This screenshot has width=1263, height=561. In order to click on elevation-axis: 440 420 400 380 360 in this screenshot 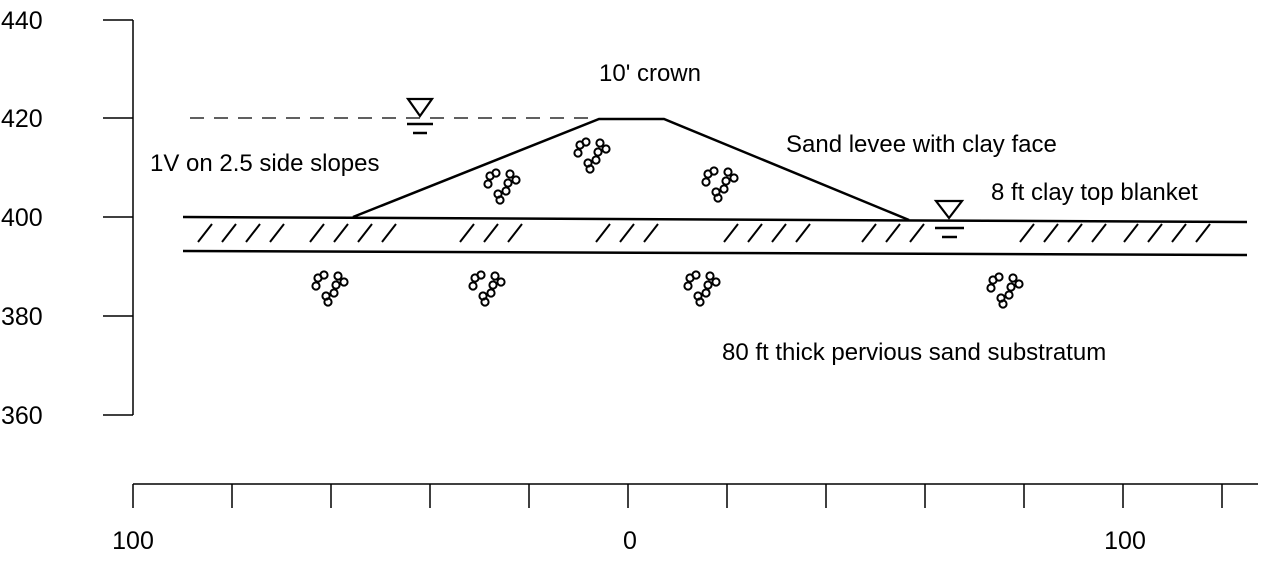, I will do `click(67, 218)`.